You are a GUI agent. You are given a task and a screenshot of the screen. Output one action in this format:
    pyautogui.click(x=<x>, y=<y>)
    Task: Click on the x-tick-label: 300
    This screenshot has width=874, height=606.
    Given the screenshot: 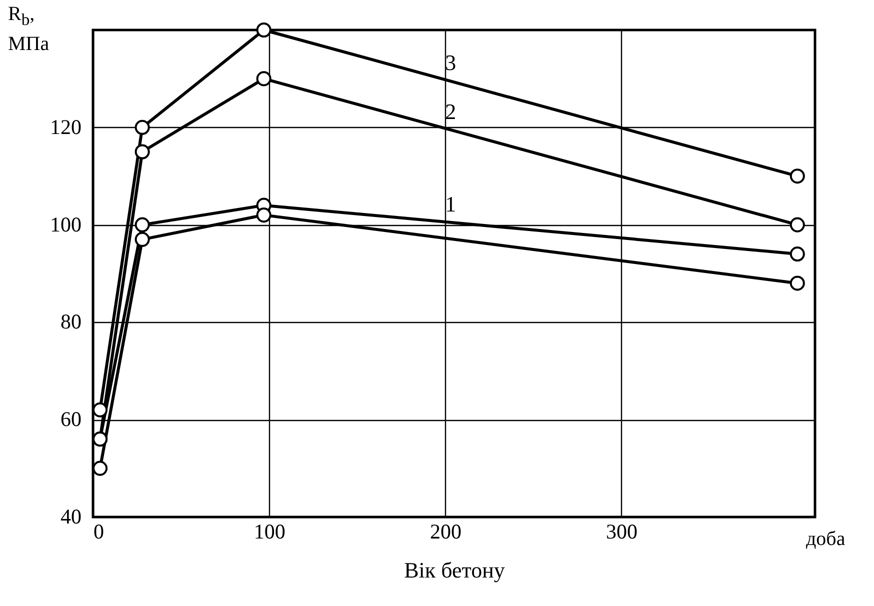 What is the action you would take?
    pyautogui.click(x=622, y=532)
    